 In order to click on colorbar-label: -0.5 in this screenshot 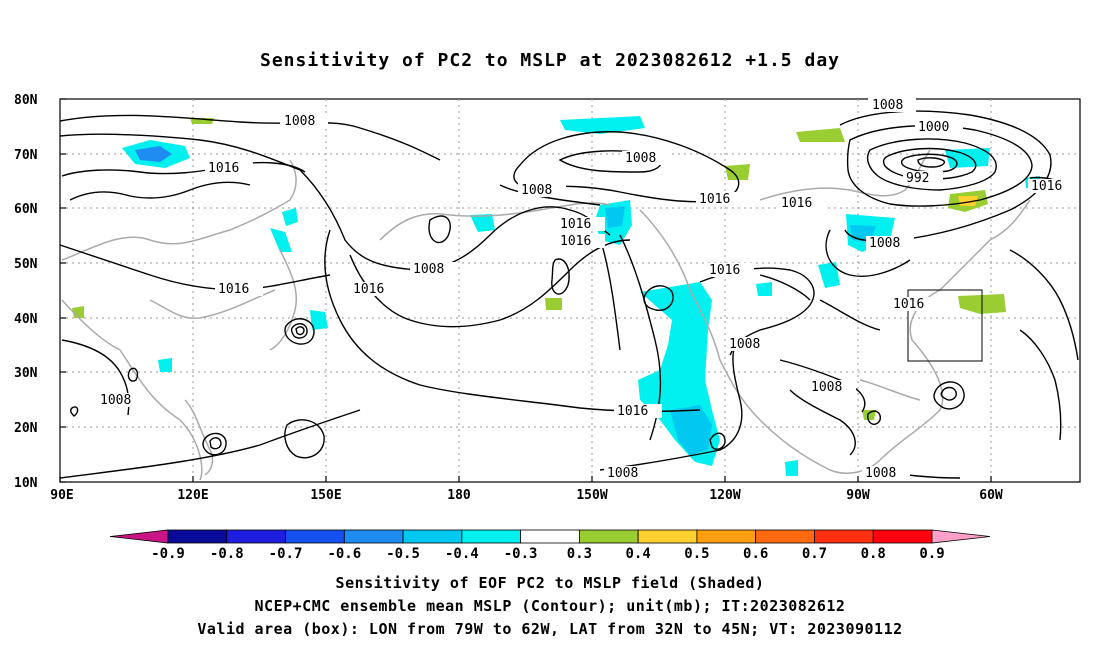, I will do `click(403, 554)`.